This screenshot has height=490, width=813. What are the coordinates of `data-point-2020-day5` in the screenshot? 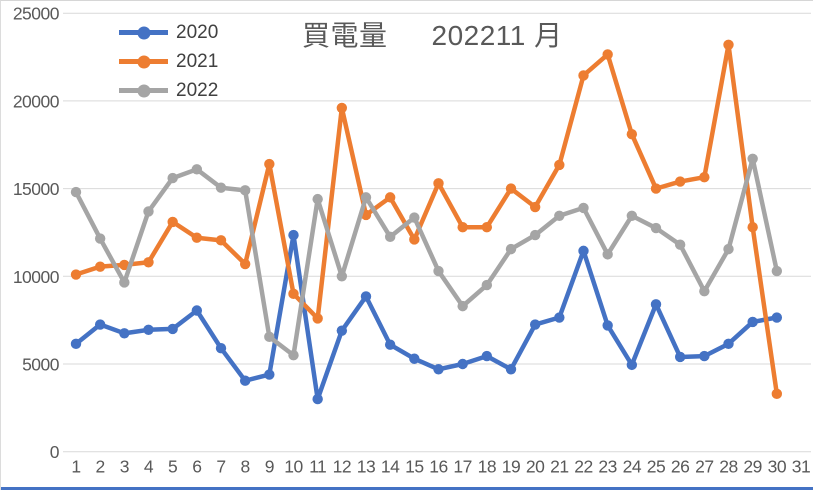 It's located at (172, 329).